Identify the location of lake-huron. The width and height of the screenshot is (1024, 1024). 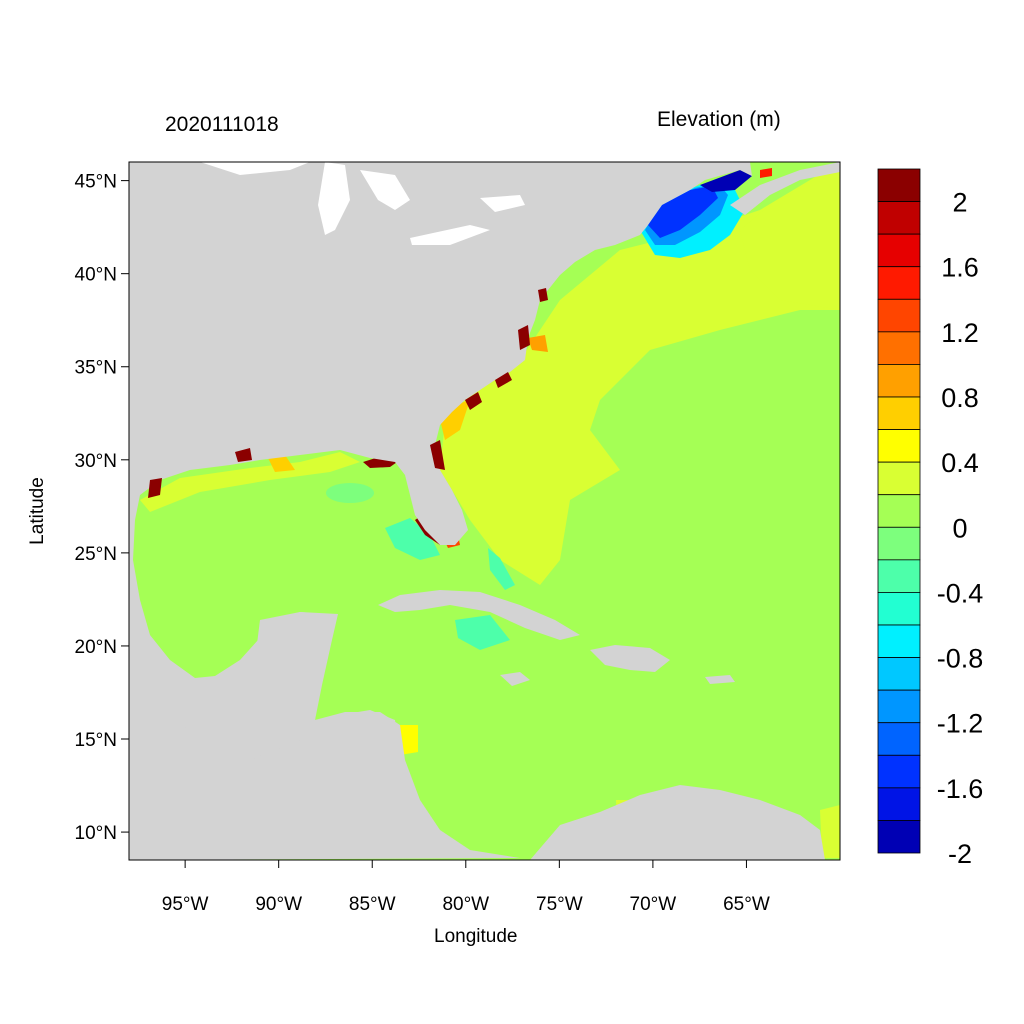
(385, 190).